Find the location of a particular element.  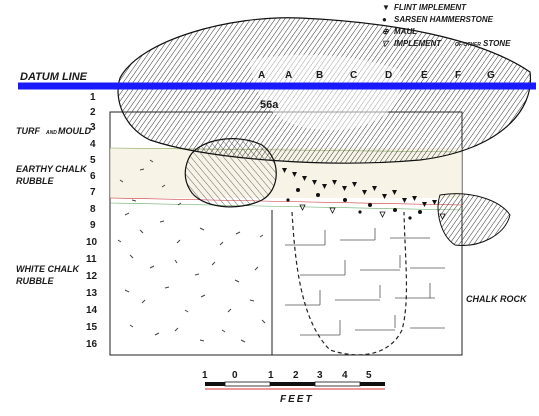

white-rubble-label: RUBBLE is located at coordinates (35, 281).